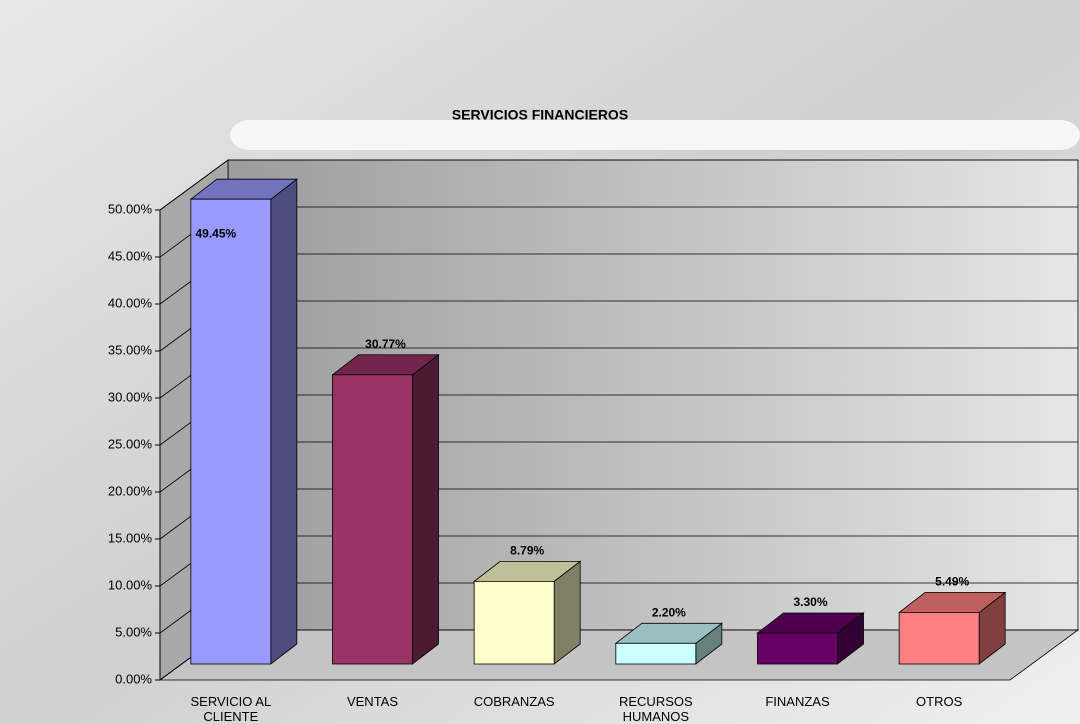 Image resolution: width=1080 pixels, height=724 pixels. I want to click on chart-title: SERVICIOS FINANCIEROS, so click(540, 115).